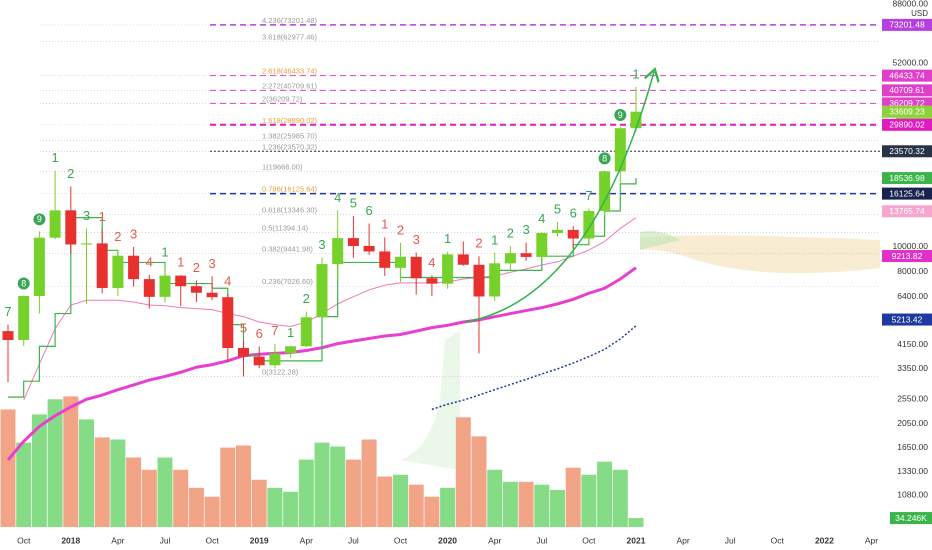 The height and width of the screenshot is (550, 932). Describe the element at coordinates (907, 125) in the screenshot. I see `price-tag-label: 29890.02` at that location.